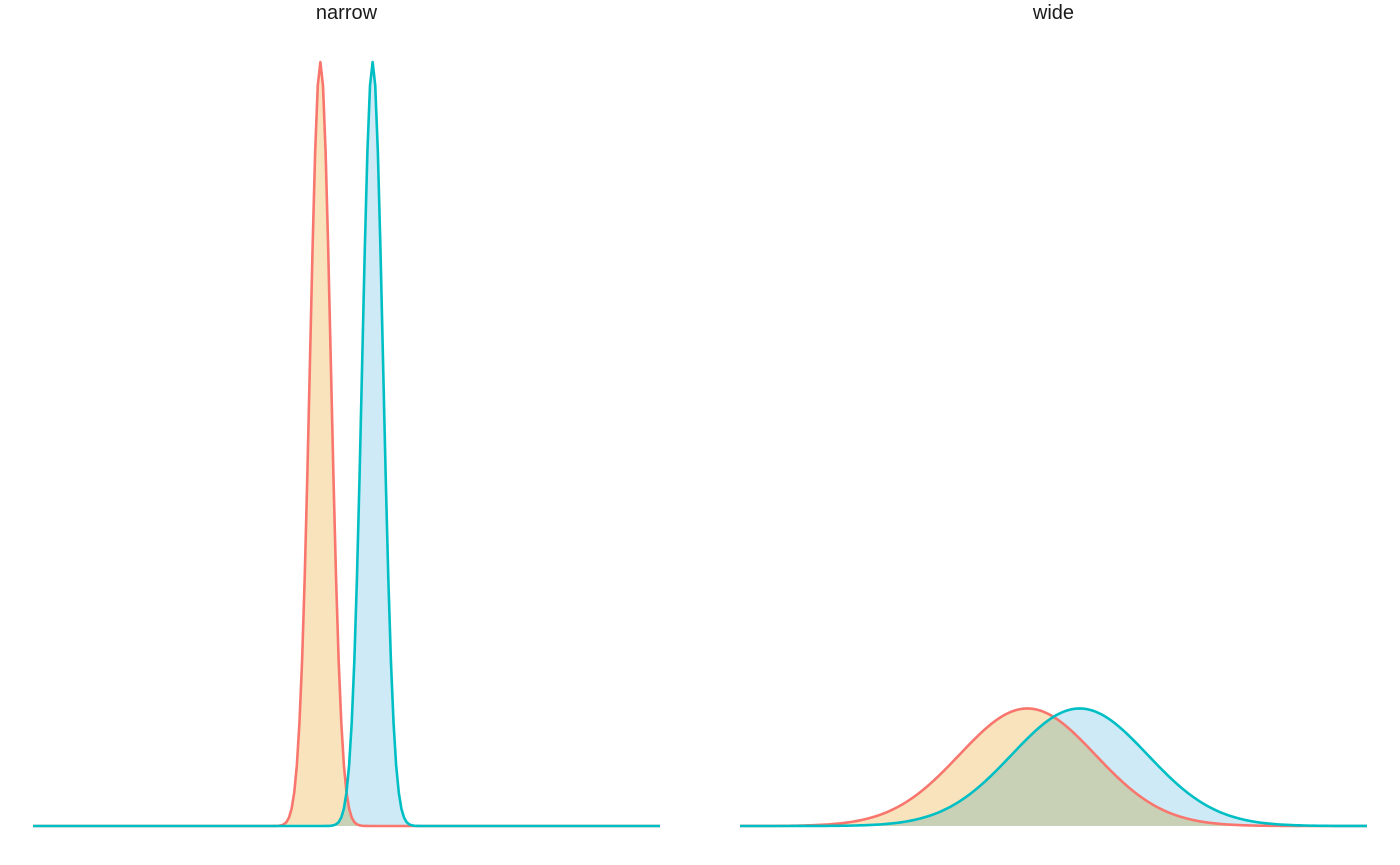  I want to click on facet-title-wide: wide, so click(1053, 13).